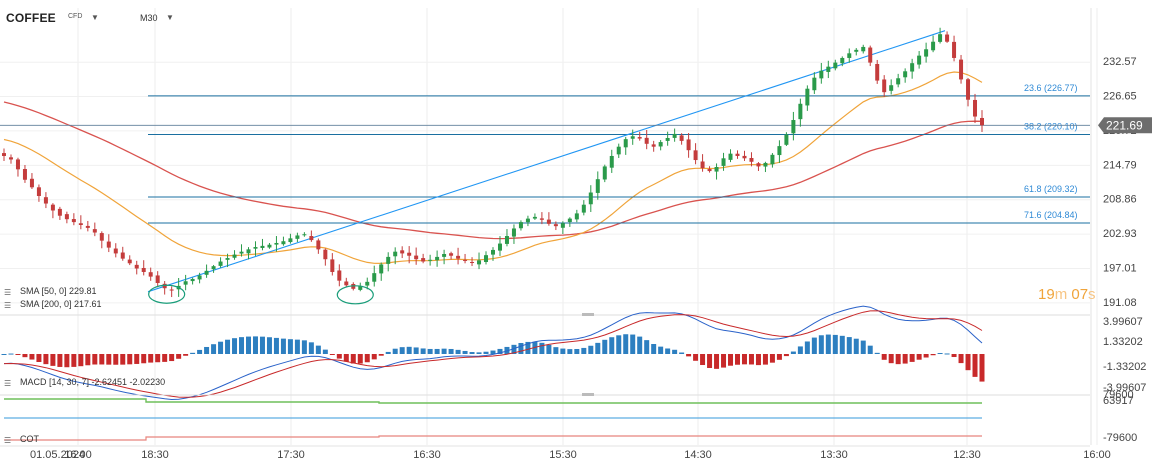 Image resolution: width=1163 pixels, height=472 pixels. Describe the element at coordinates (1092, 294) in the screenshot. I see `countdown-seconds-unit: s` at that location.